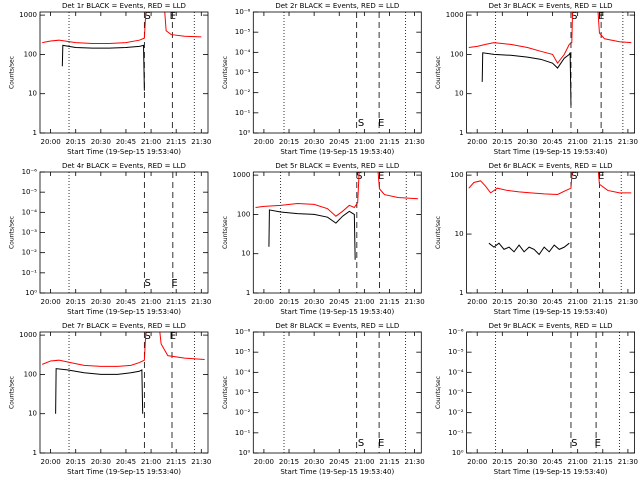  I want to click on y-tick-label: 10⁻², so click(456, 413).